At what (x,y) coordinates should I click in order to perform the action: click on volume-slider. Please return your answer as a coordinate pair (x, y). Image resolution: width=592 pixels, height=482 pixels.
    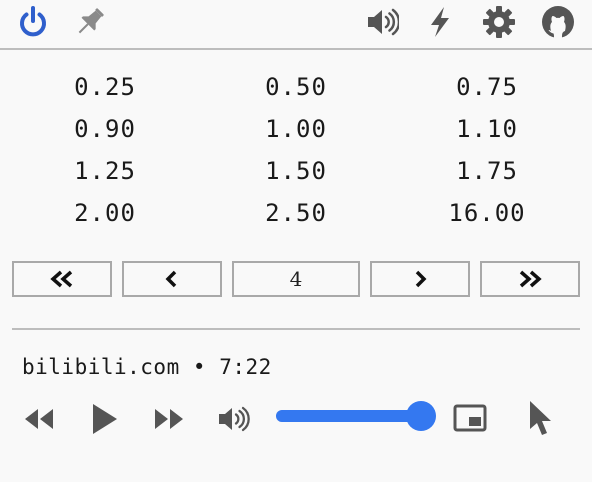
    Looking at the image, I should click on (356, 416).